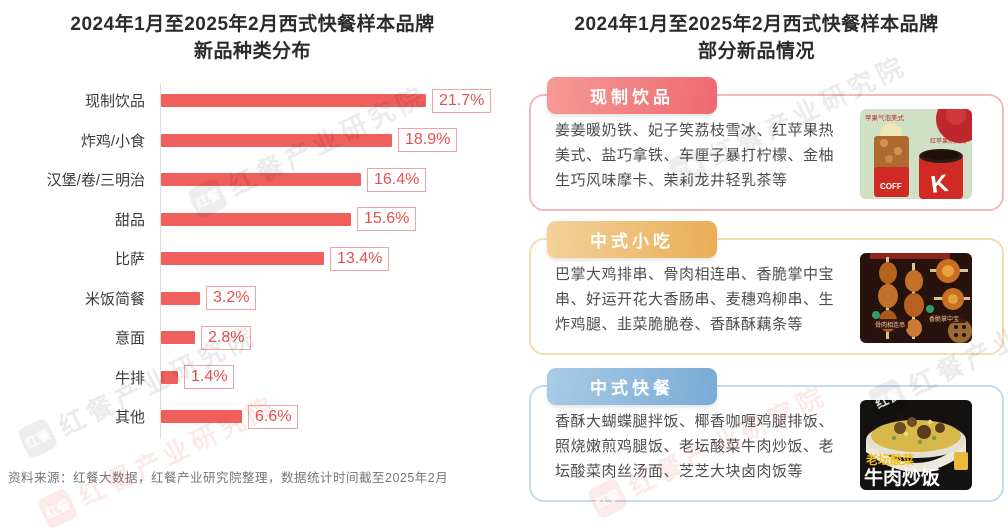  I want to click on category-label: 米饭简餐, so click(114, 299).